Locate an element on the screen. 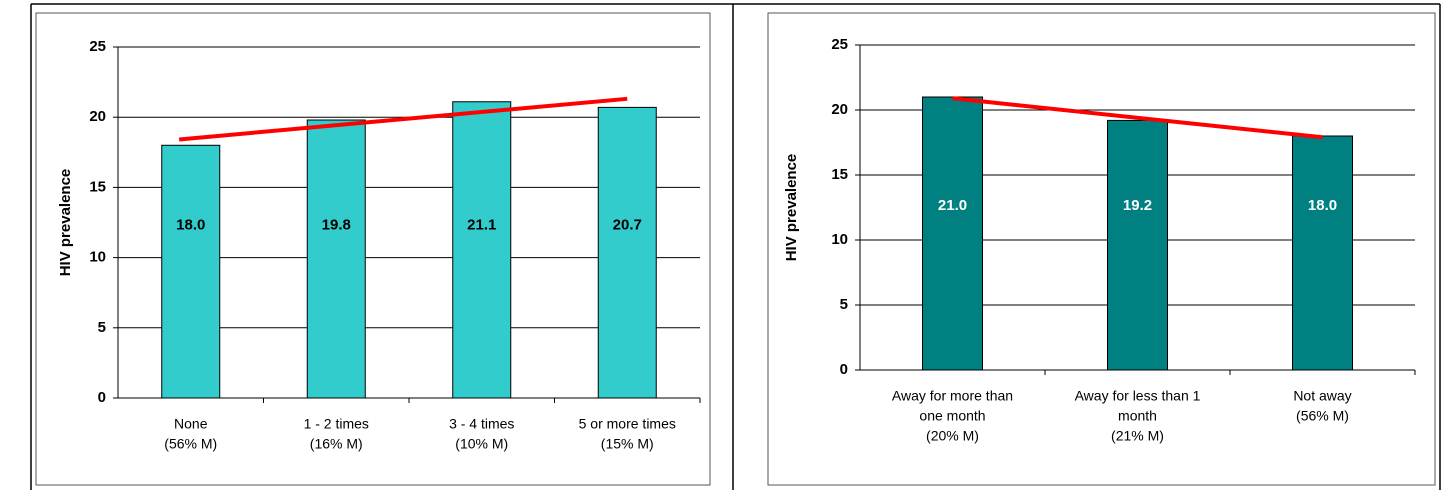 Image resolution: width=1443 pixels, height=490 pixels. x-tick-label: Not away is located at coordinates (1322, 396).